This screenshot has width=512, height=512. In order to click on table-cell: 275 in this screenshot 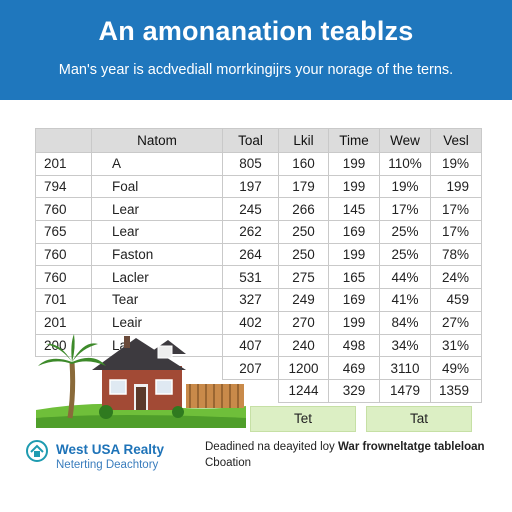, I will do `click(303, 277)`.